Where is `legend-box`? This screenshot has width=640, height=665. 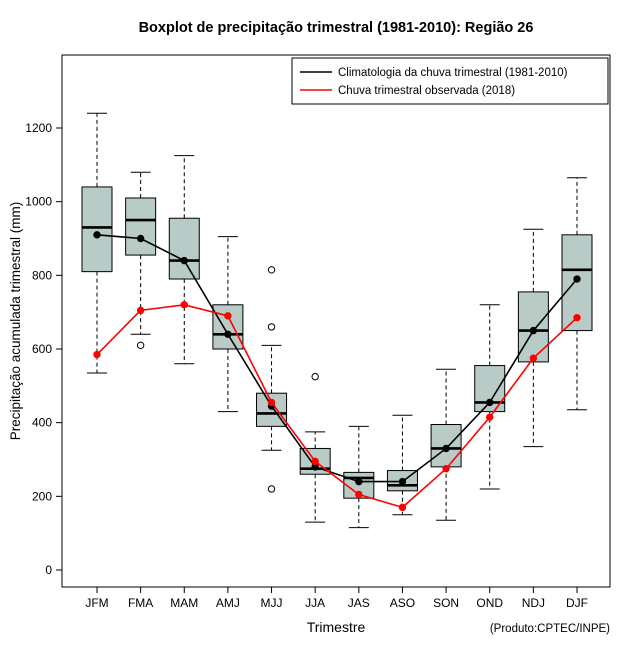 legend-box is located at coordinates (450, 81).